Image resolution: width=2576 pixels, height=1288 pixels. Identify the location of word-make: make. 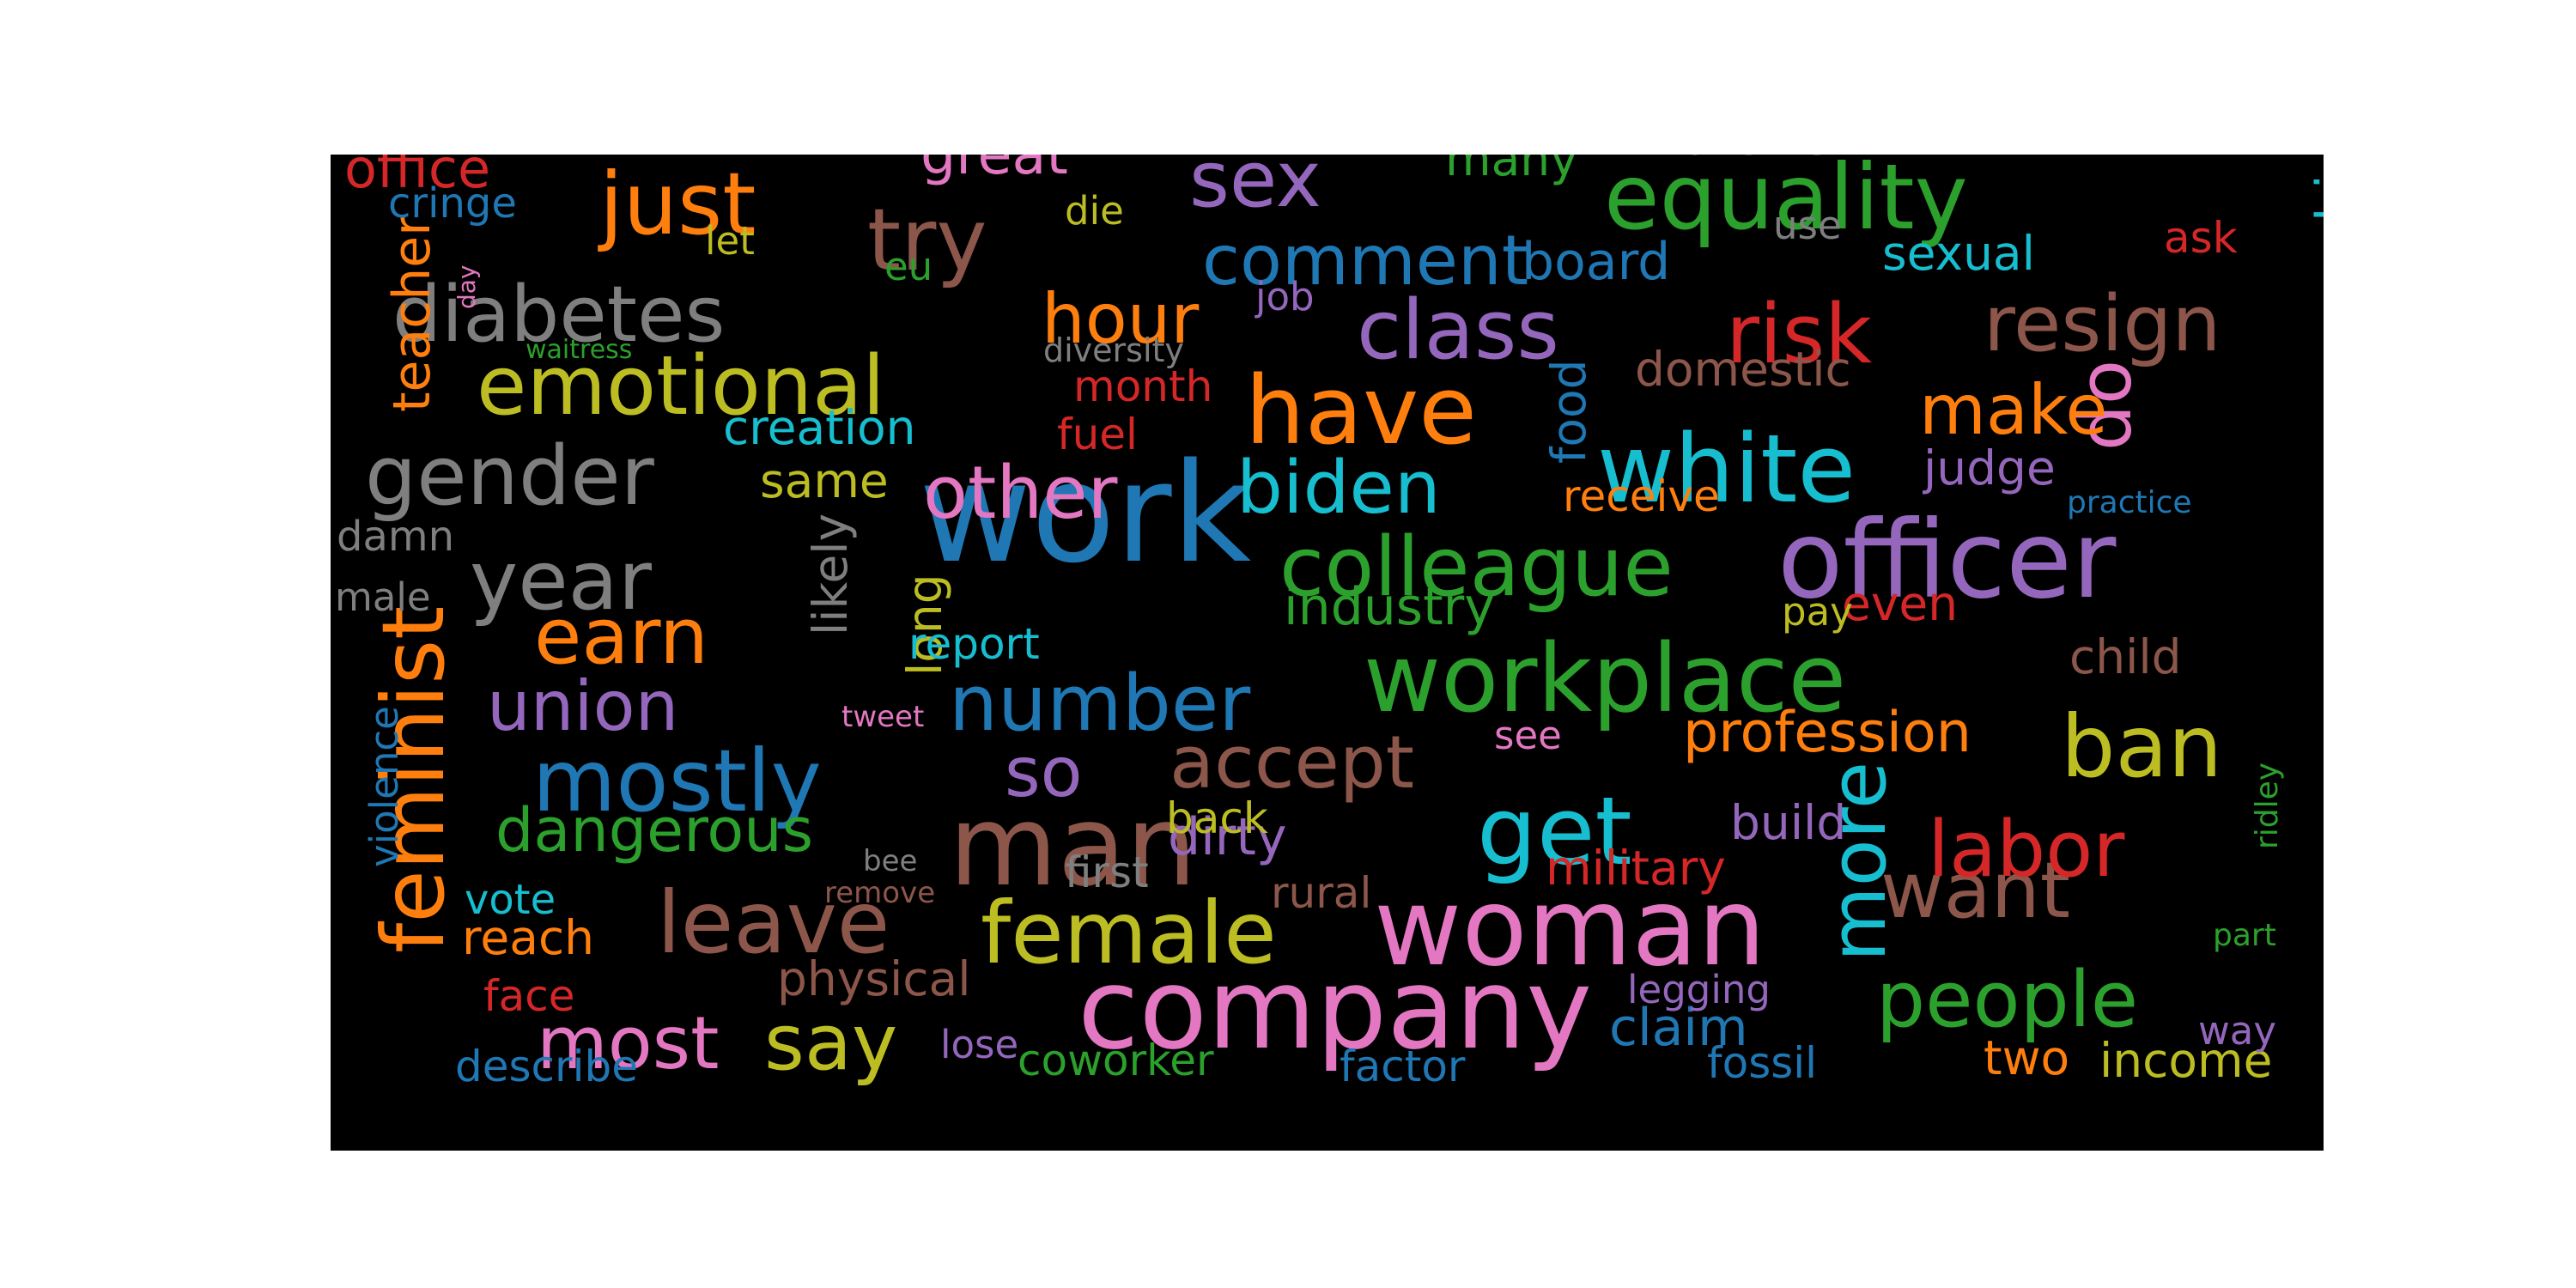
(2013, 410).